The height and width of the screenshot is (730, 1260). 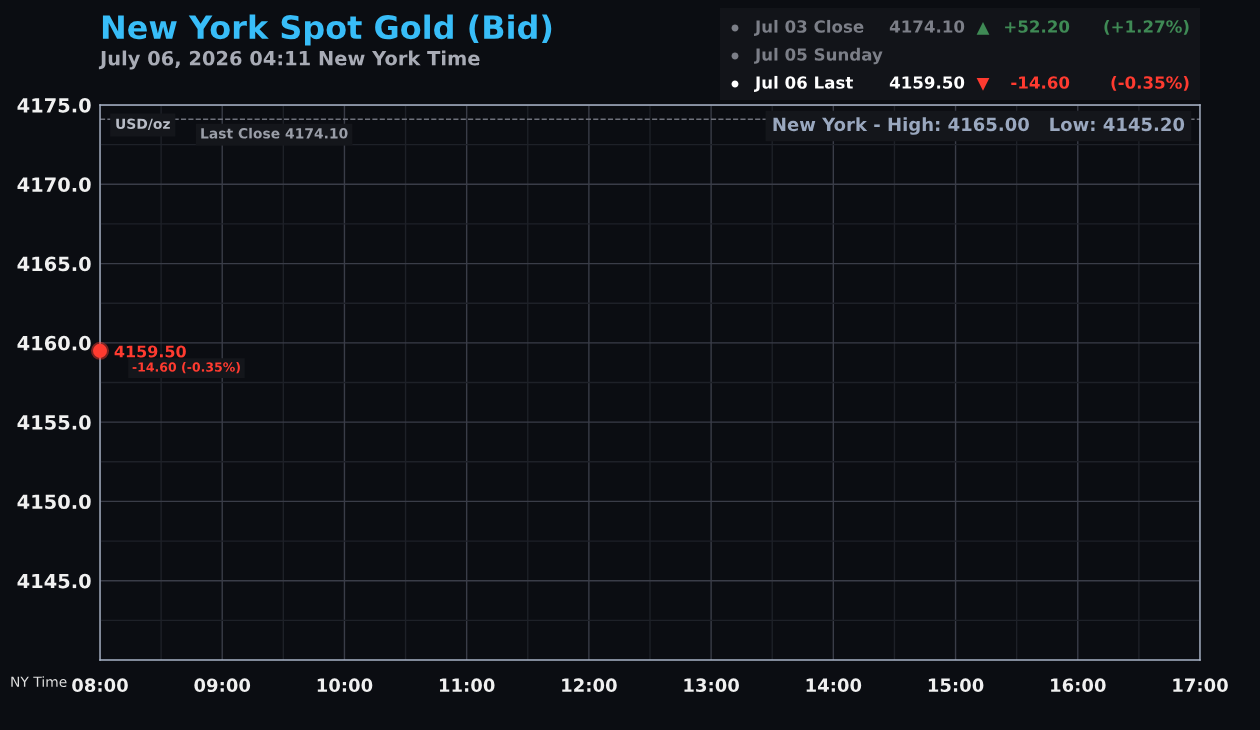 I want to click on annotation: USD/oz, so click(x=143, y=124).